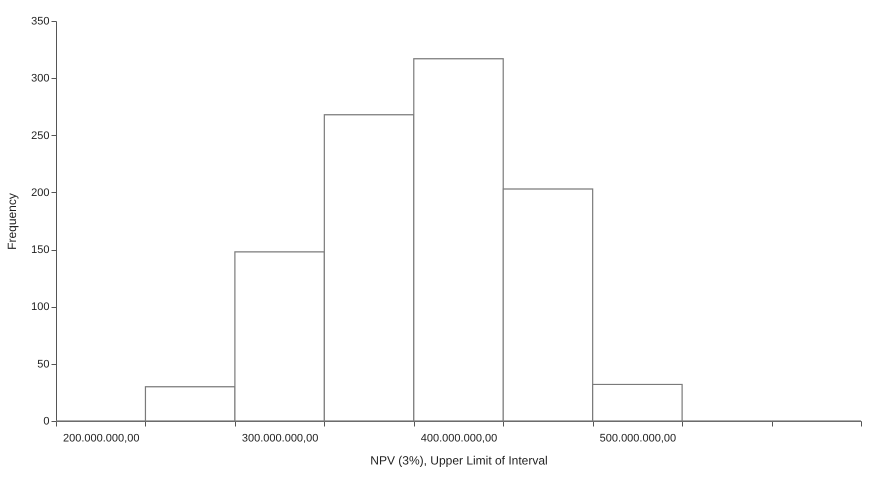 The height and width of the screenshot is (488, 886). I want to click on y-tick-label: 100, so click(40, 307).